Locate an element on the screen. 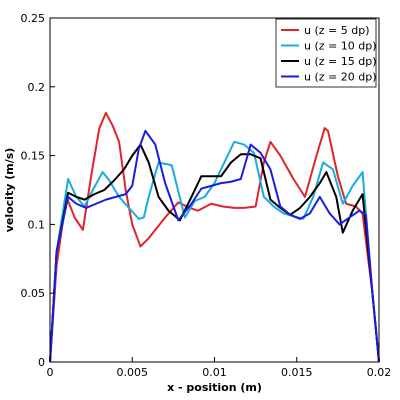 Image resolution: width=400 pixels, height=400 pixels. y-axis-label: velocity (m/s) is located at coordinates (9, 190).